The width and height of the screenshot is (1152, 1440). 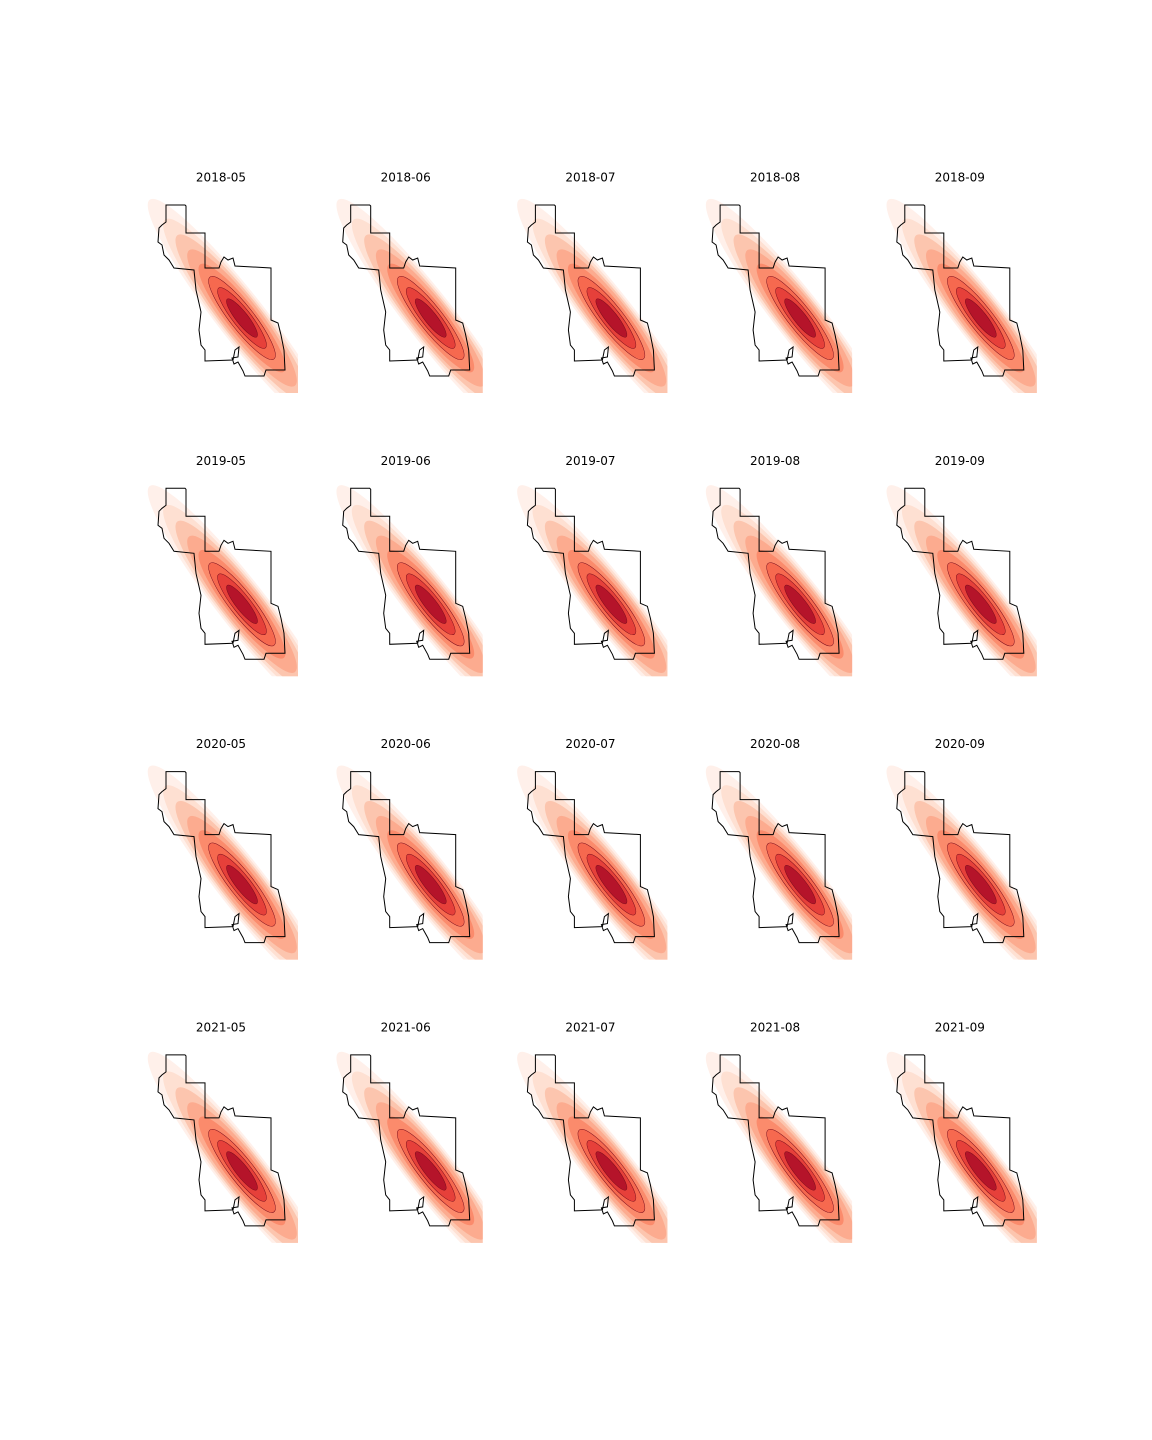 I want to click on panel-title: 2021-06, so click(x=406, y=1027).